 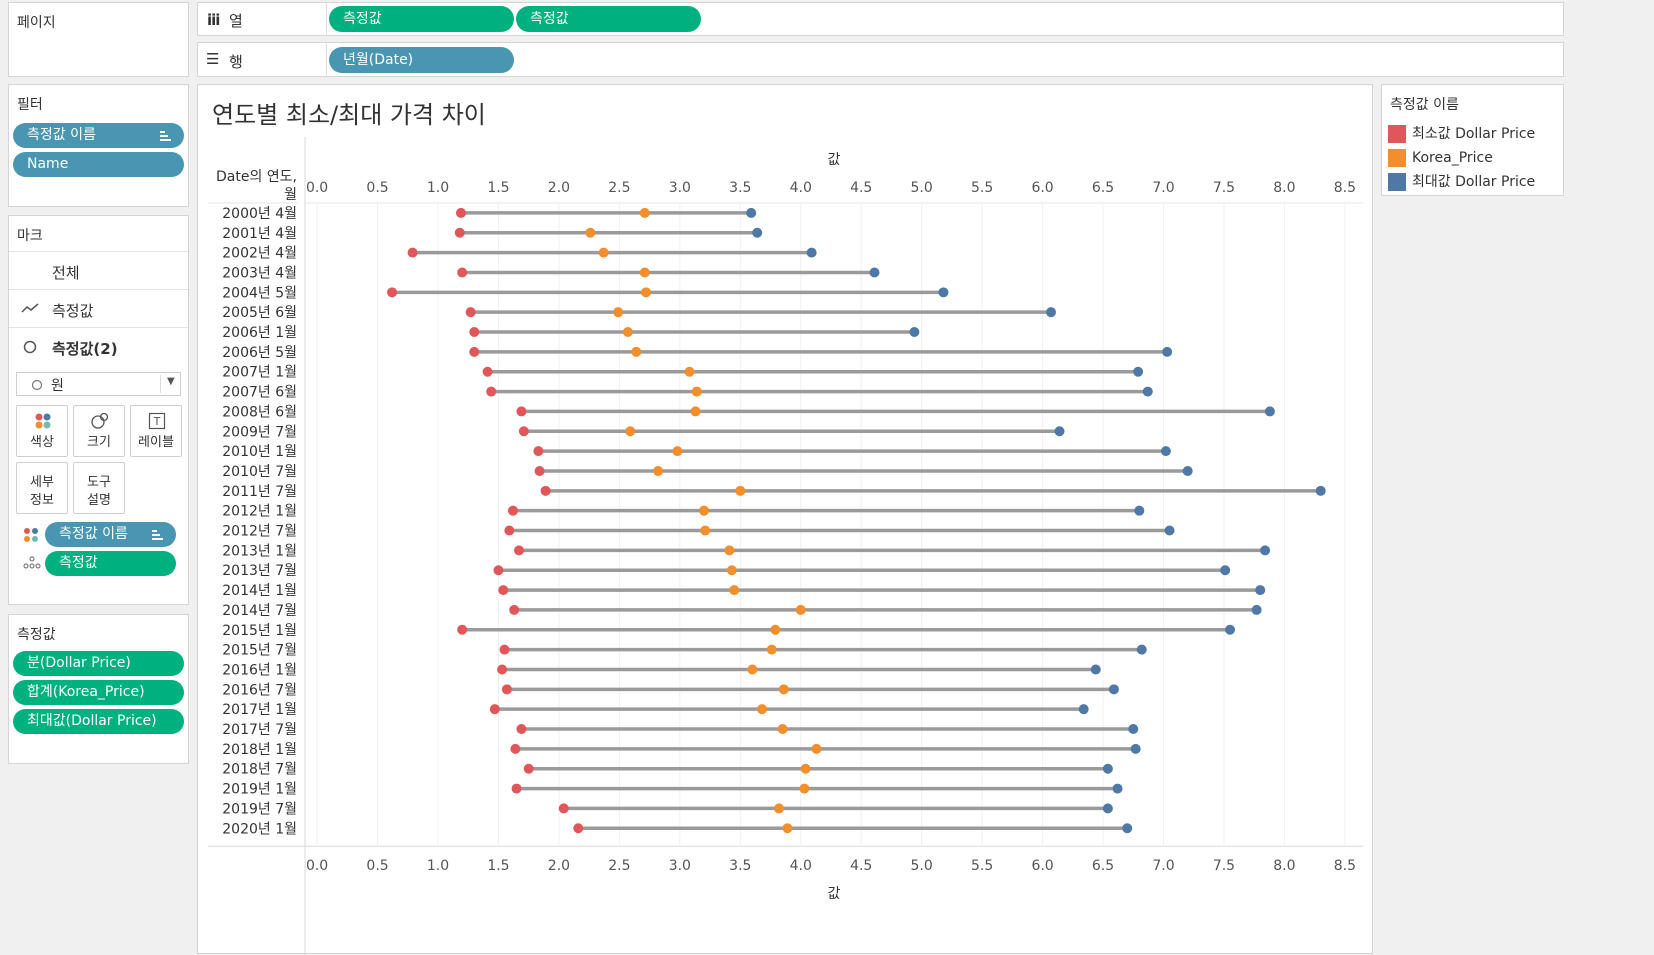 What do you see at coordinates (98, 663) in the screenshot?
I see `measure-pill-min: 분(Dollar Price)` at bounding box center [98, 663].